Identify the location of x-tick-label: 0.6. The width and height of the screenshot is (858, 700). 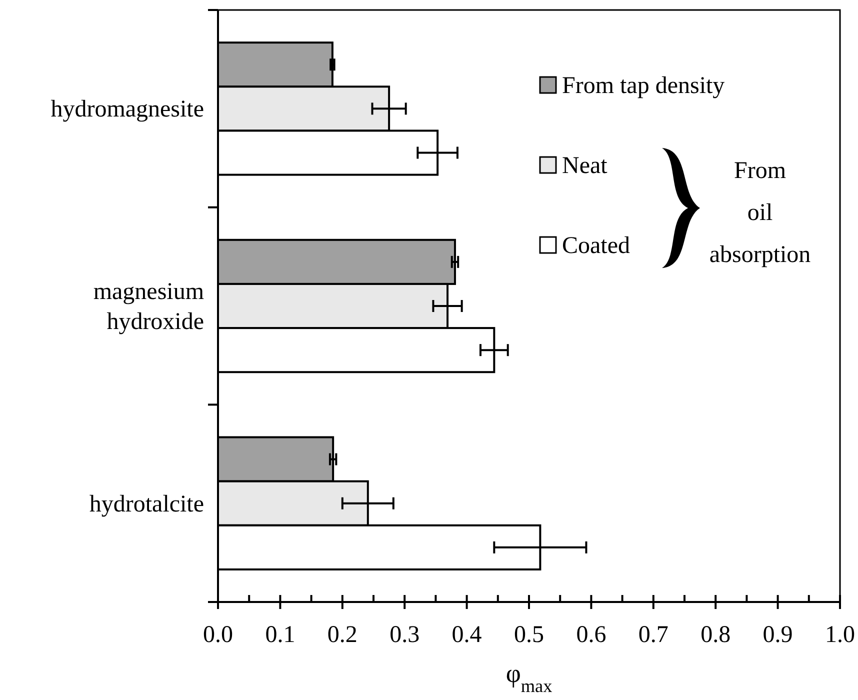
(591, 635).